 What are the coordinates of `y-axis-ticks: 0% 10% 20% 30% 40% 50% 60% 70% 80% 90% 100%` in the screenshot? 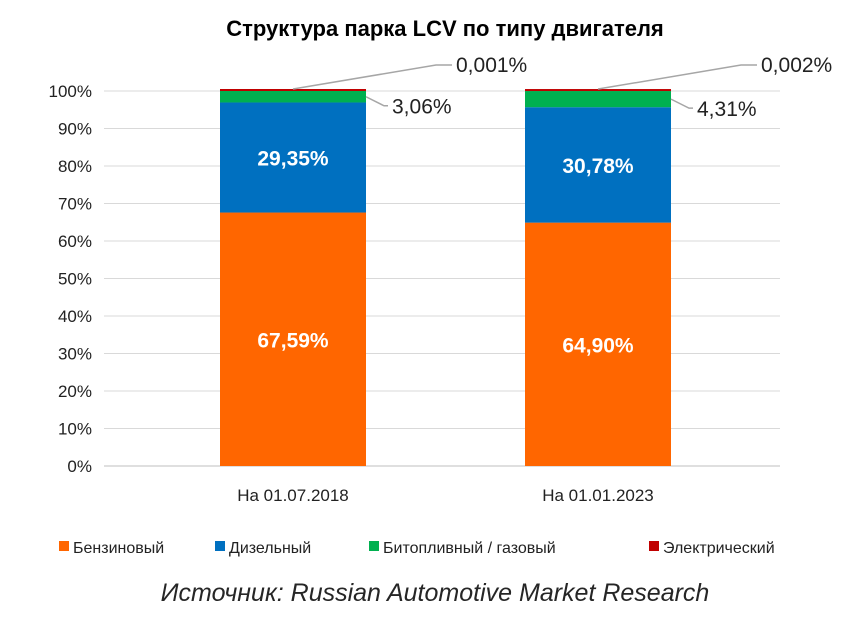 It's located at (70, 279).